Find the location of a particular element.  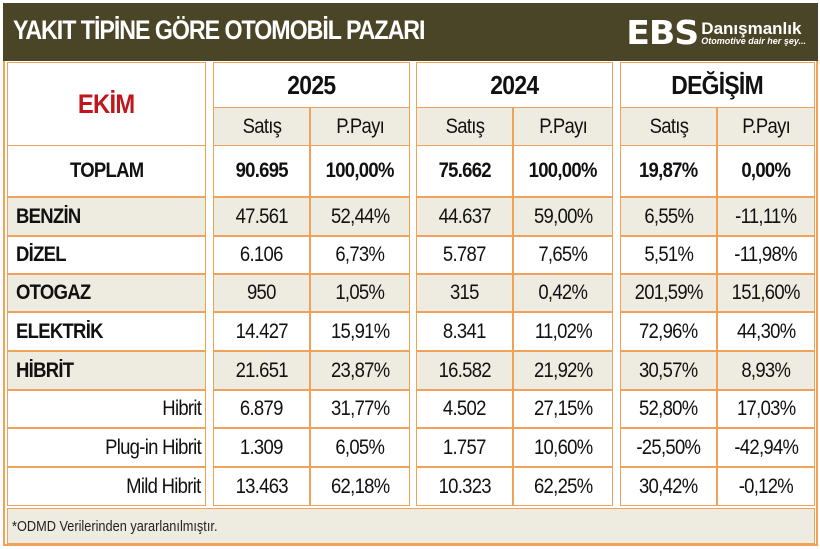

table-cell-text: 8.341 is located at coordinates (464, 331).